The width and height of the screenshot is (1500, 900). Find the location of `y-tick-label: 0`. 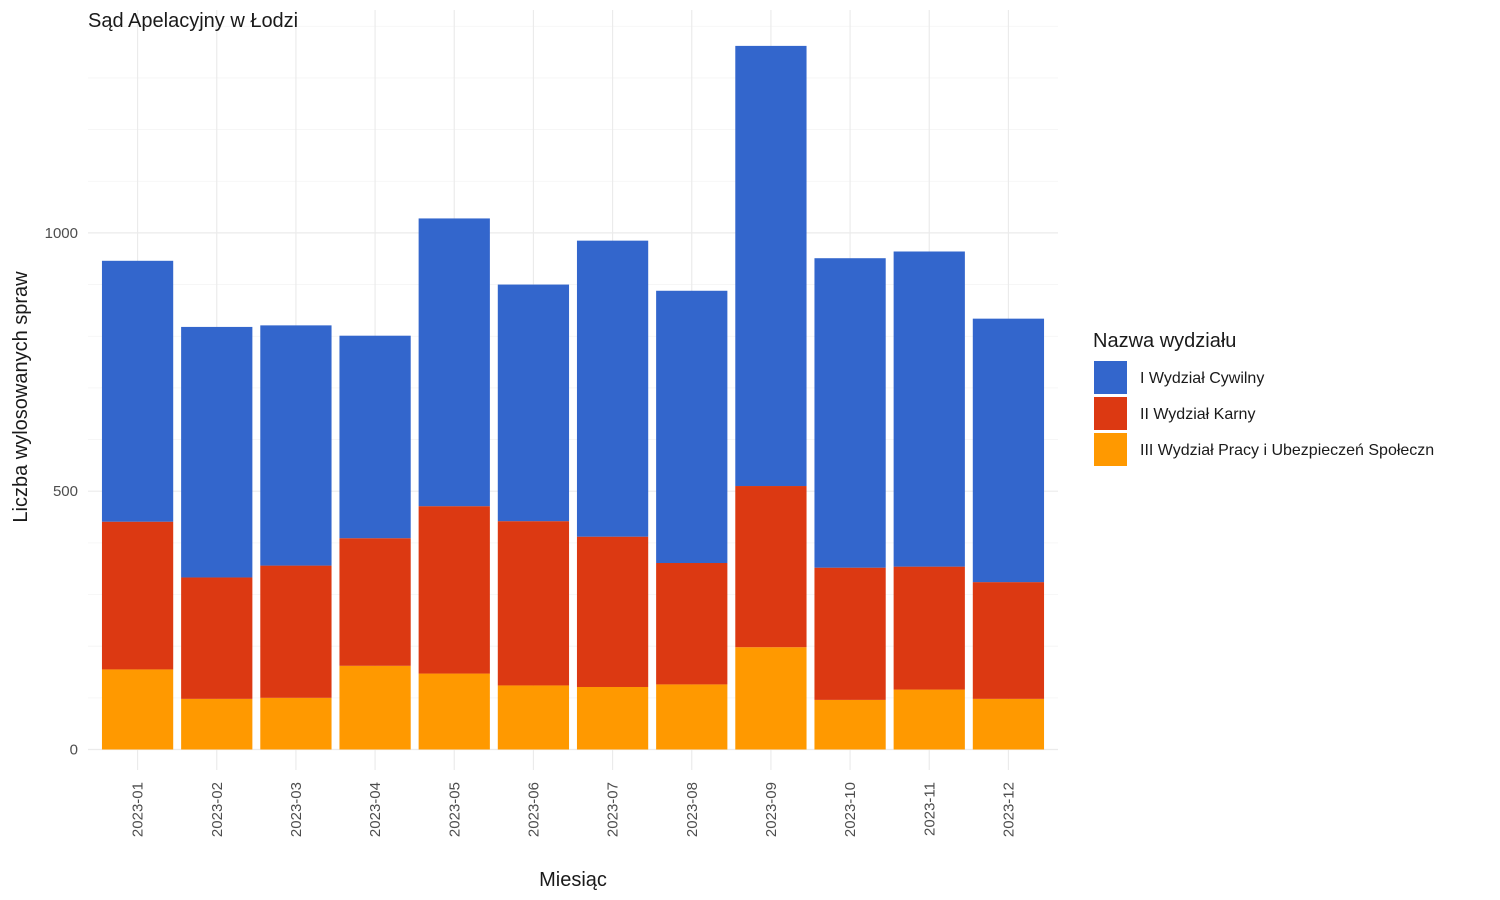

y-tick-label: 0 is located at coordinates (74, 750).